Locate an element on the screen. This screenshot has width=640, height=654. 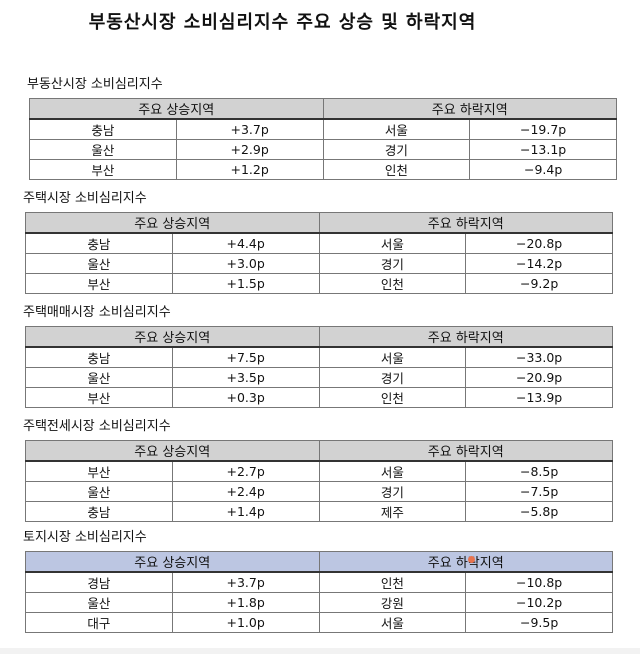
table-row: 부산 +2.7p 서울 −8.5p is located at coordinates (319, 471).